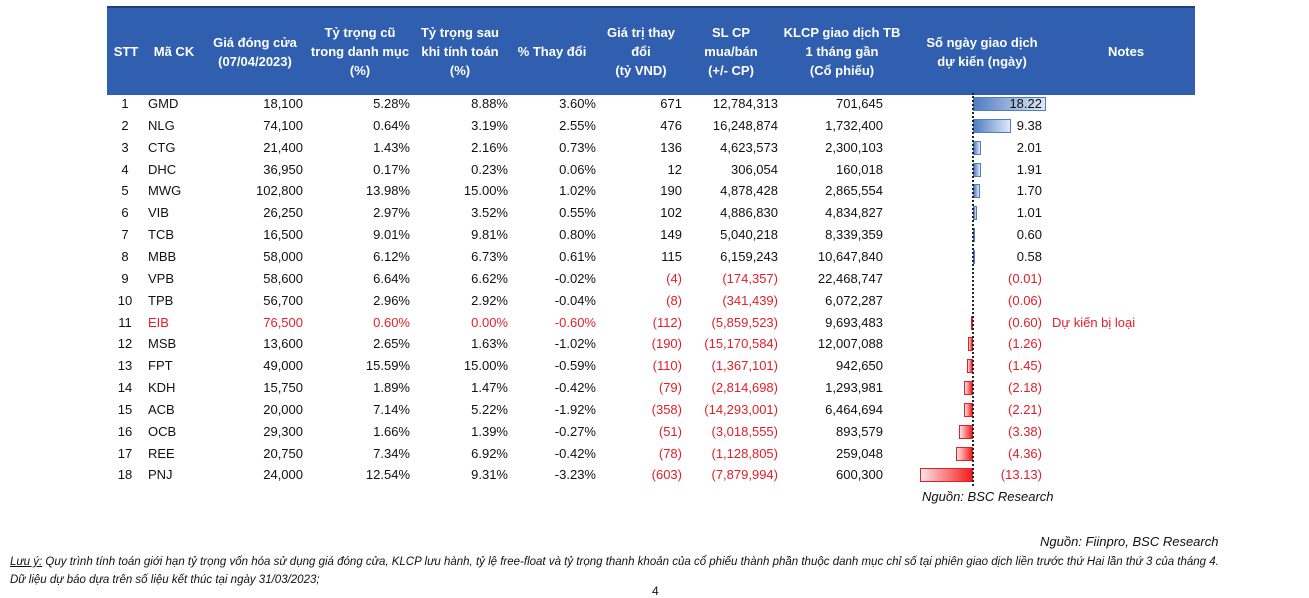 The height and width of the screenshot is (598, 1309). Describe the element at coordinates (745, 322) in the screenshot. I see `cell-sl: (5,859,523)` at that location.